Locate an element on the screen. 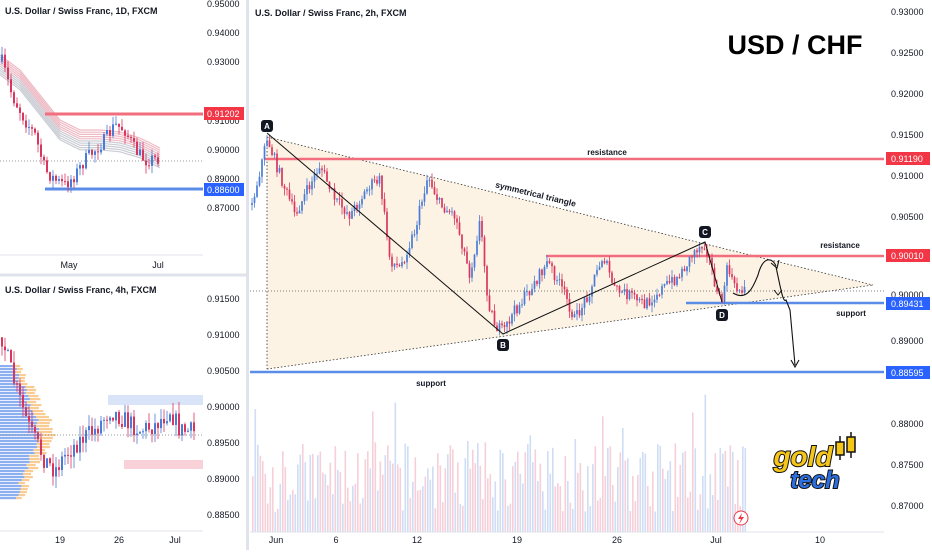  daily-background is located at coordinates (101, 136).